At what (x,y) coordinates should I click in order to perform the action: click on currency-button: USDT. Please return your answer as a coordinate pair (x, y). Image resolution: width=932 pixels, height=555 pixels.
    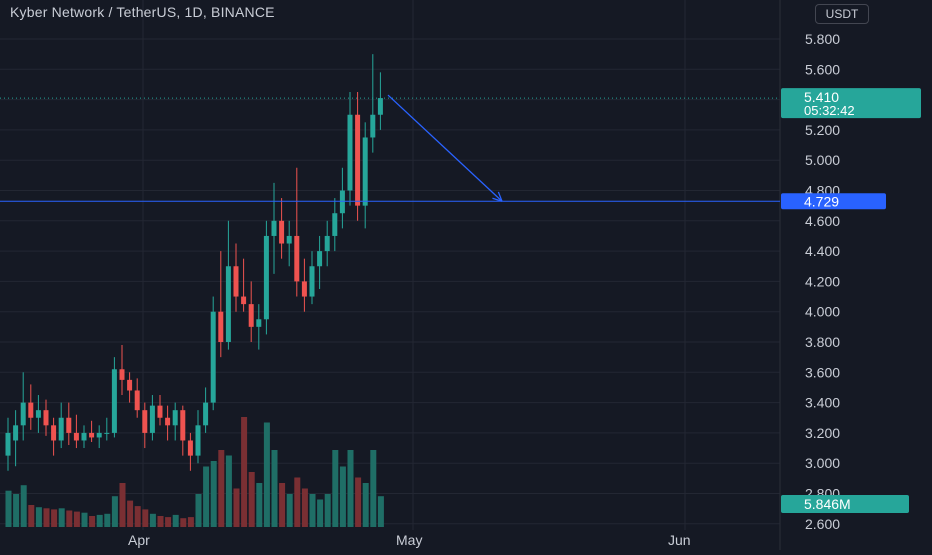
    Looking at the image, I should click on (842, 14).